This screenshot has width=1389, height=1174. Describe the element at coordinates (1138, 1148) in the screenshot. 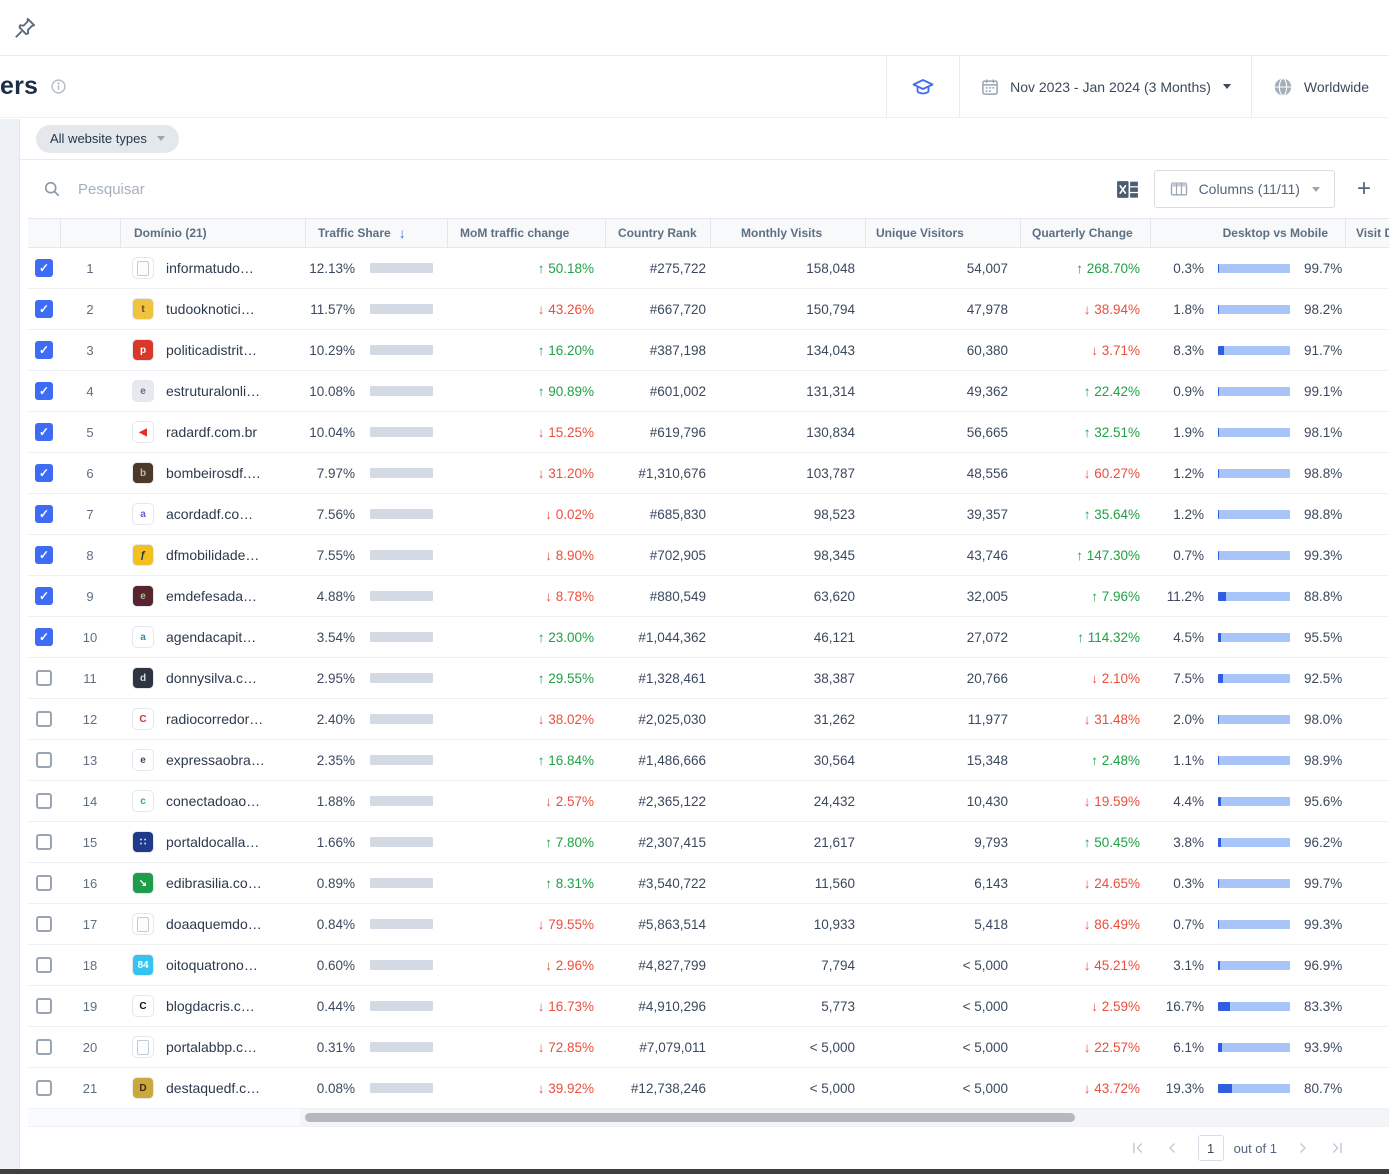

I see `first-page-button` at that location.